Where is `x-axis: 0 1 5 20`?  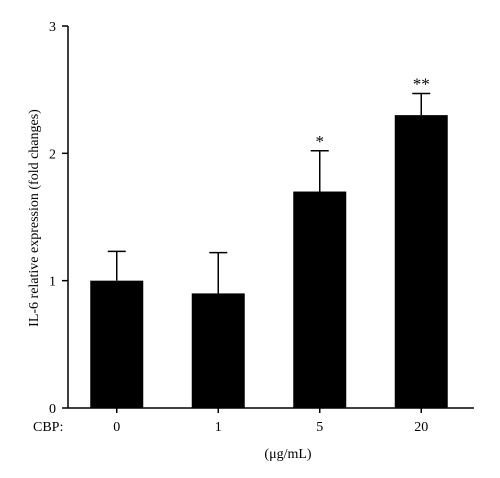
x-axis: 0 1 5 20 is located at coordinates (271, 421).